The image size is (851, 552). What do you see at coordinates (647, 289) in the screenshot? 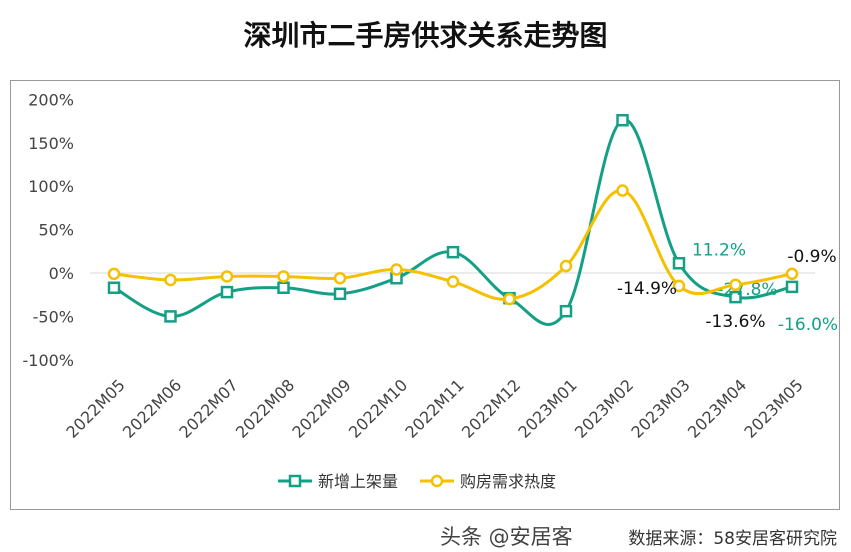
I see `data-label: -14.9%` at bounding box center [647, 289].